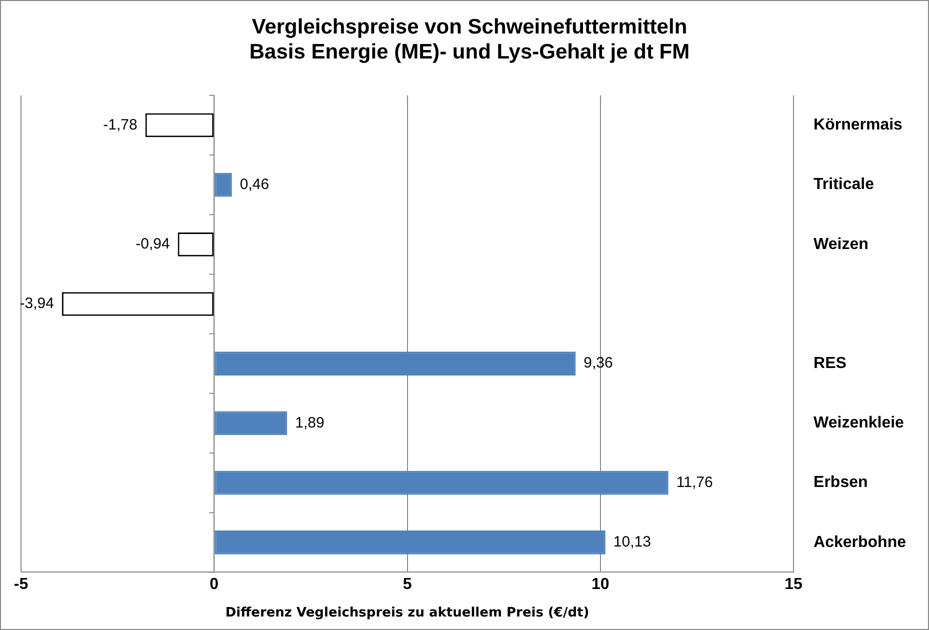 The image size is (929, 630). What do you see at coordinates (407, 613) in the screenshot?
I see `x-axis-title: Differenz Vegleichspreis zu aktuellem Preis (€/dt)` at bounding box center [407, 613].